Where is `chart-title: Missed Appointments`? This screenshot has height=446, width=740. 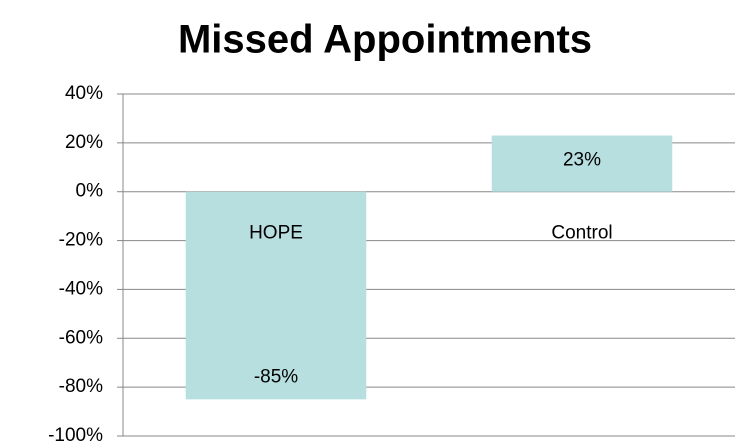 chart-title: Missed Appointments is located at coordinates (385, 40).